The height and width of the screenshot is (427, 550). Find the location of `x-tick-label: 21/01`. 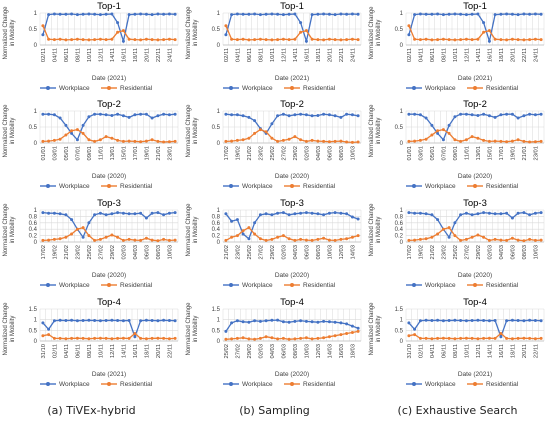

x-tick-label: 21/01 is located at coordinates (525, 153).